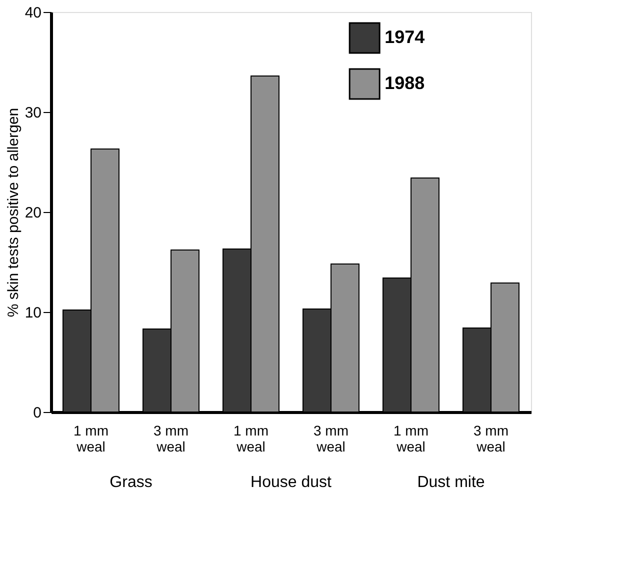  I want to click on text: Dust mite, so click(451, 482).